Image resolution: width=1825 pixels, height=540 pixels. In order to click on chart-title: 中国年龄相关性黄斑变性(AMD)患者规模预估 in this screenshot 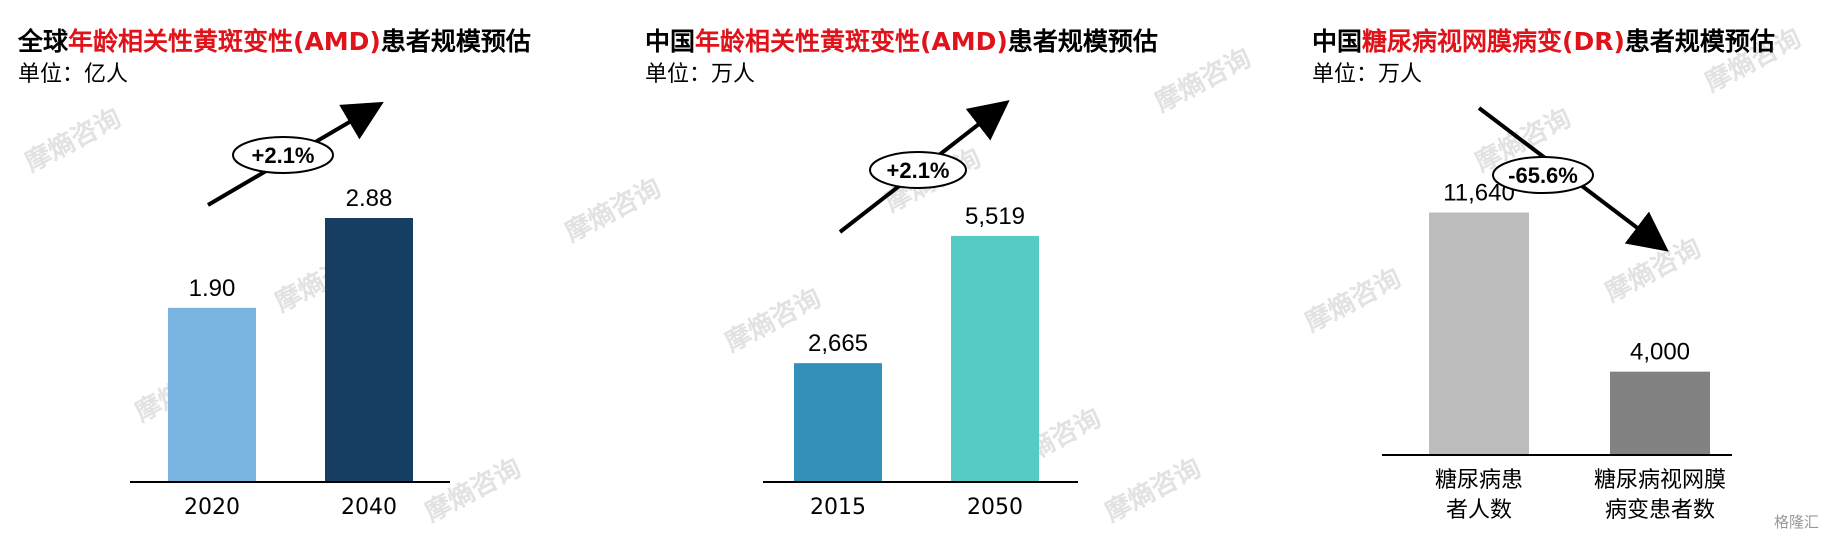, I will do `click(901, 40)`.